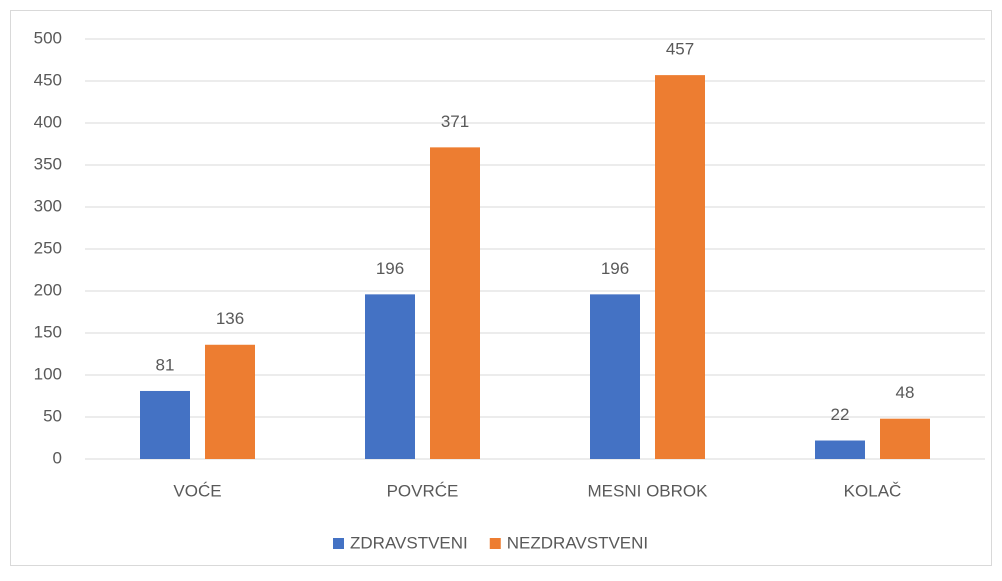 This screenshot has width=1002, height=581. I want to click on legend-label: NEZDRAVSTVENI, so click(577, 542).